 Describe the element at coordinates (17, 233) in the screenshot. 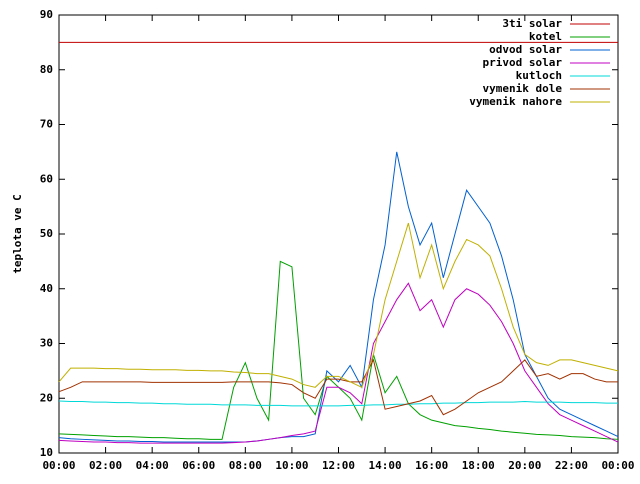

I see `y-axis-label: teplota ve C` at that location.